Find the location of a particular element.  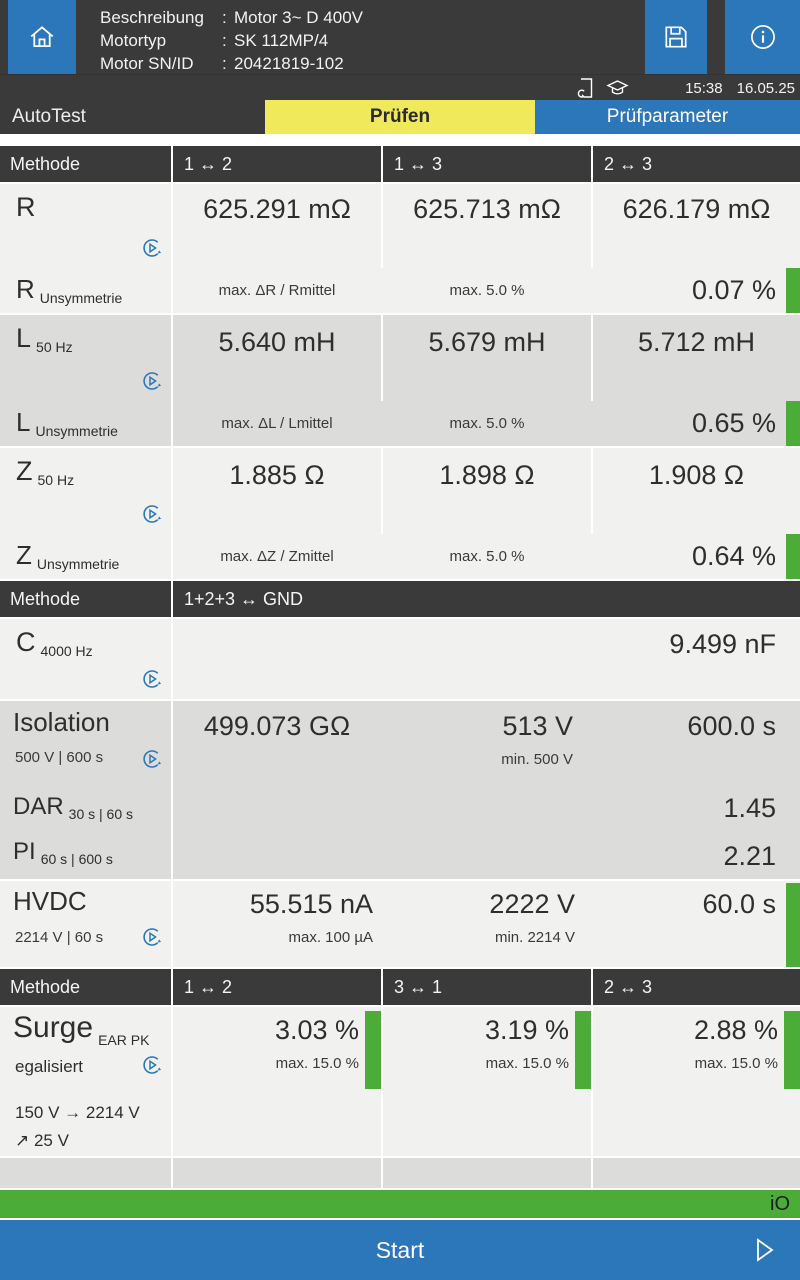

row-label-dar: DAR 30 s | 60 s is located at coordinates (73, 807).